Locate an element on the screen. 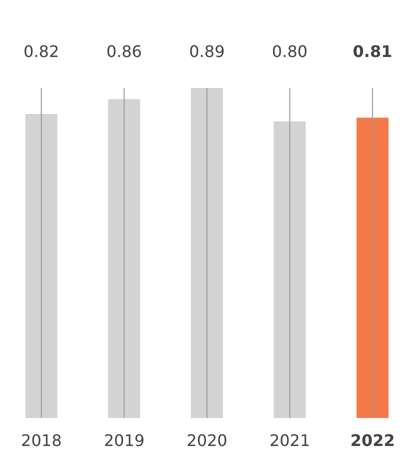 Image resolution: width=414 pixels, height=457 pixels. x-tick-label: 2021 is located at coordinates (289, 440).